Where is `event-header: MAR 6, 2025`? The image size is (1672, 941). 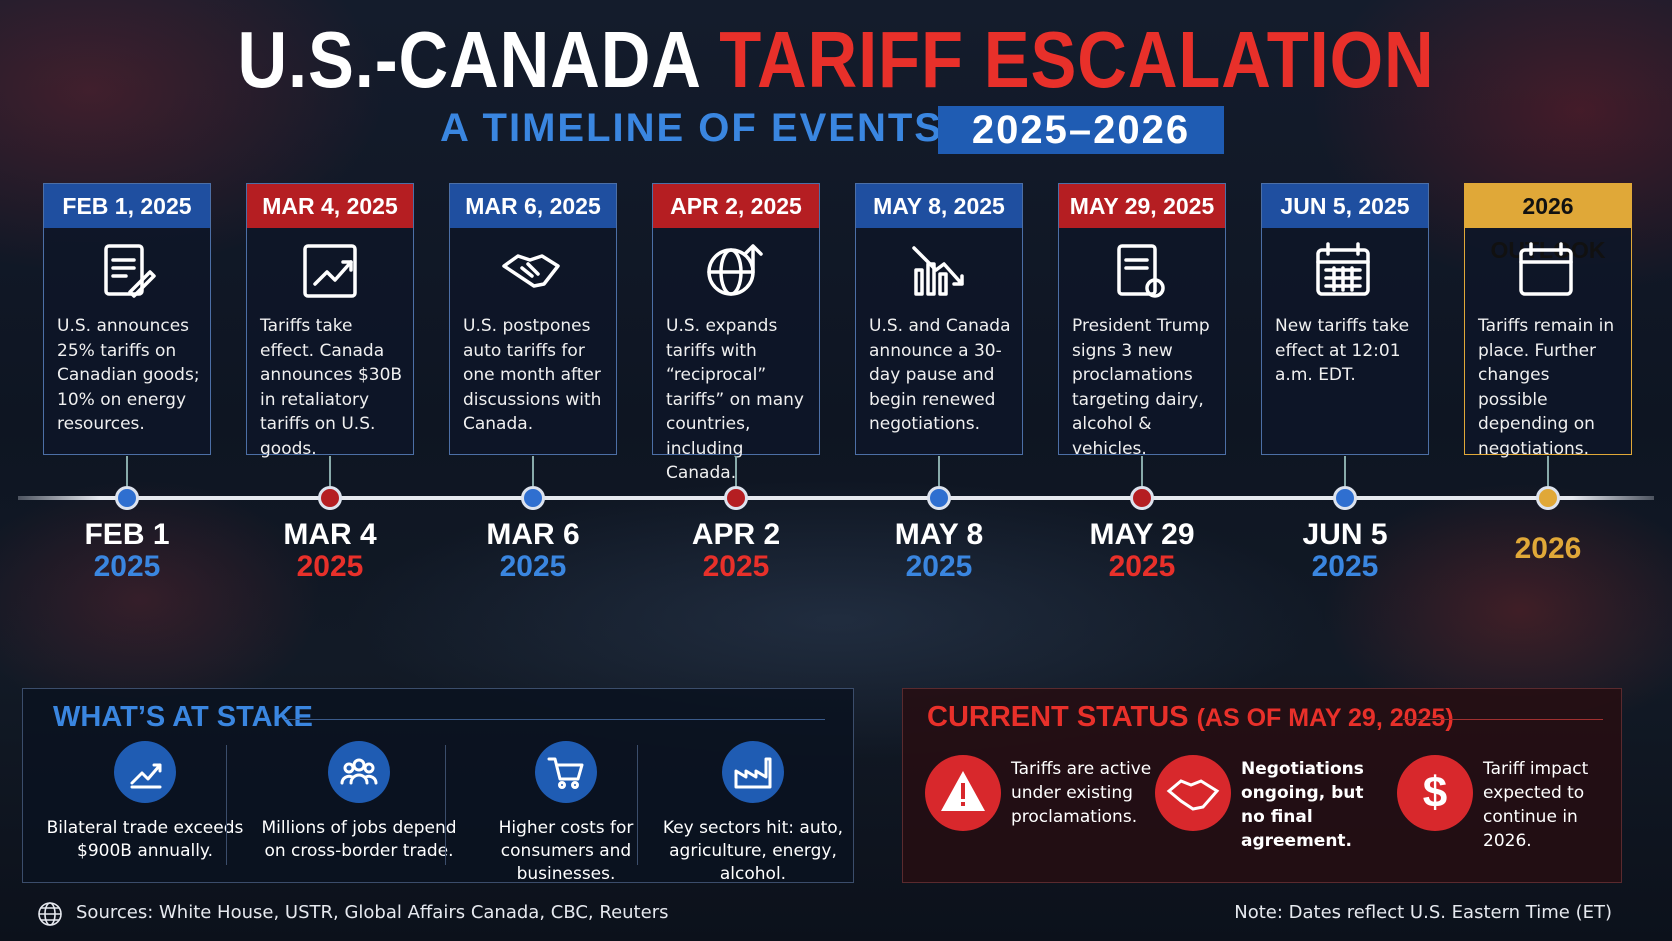
event-header: MAR 6, 2025 is located at coordinates (533, 206).